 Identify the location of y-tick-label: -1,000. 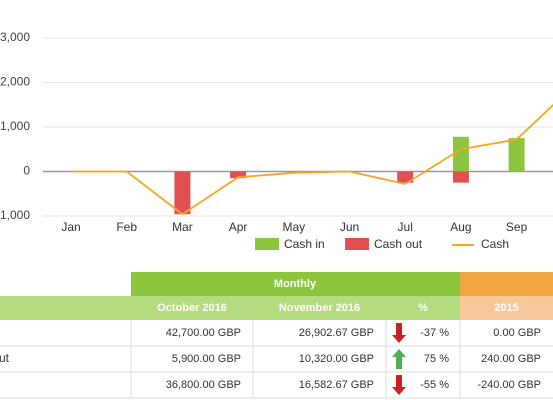
(15, 215).